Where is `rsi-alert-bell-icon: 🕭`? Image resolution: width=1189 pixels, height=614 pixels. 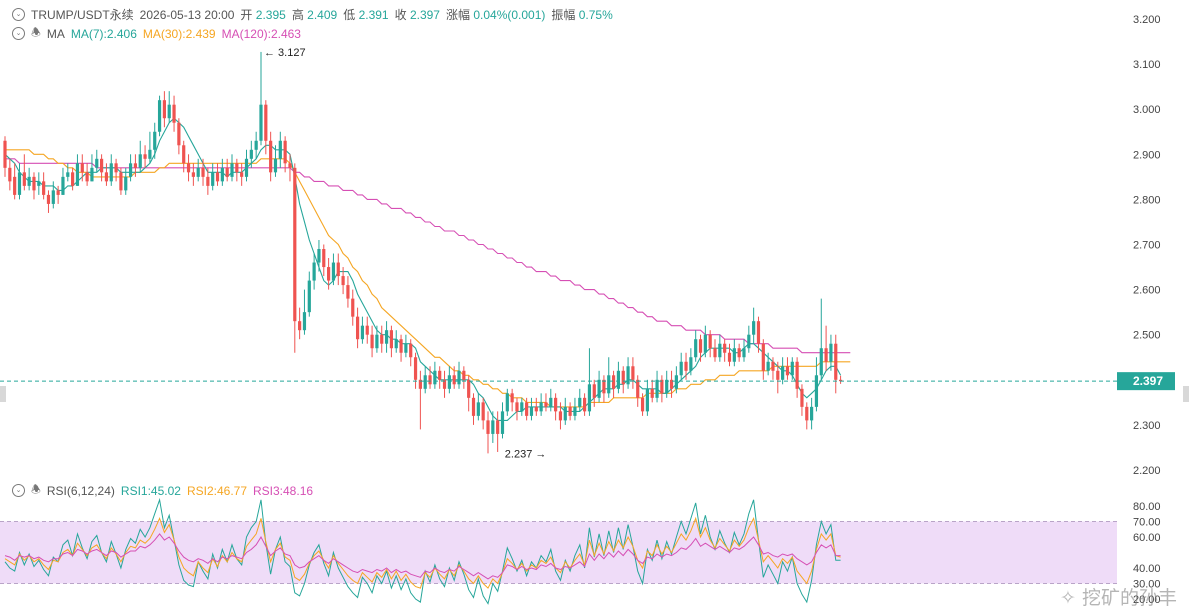
rsi-alert-bell-icon: 🕭 is located at coordinates (36, 490).